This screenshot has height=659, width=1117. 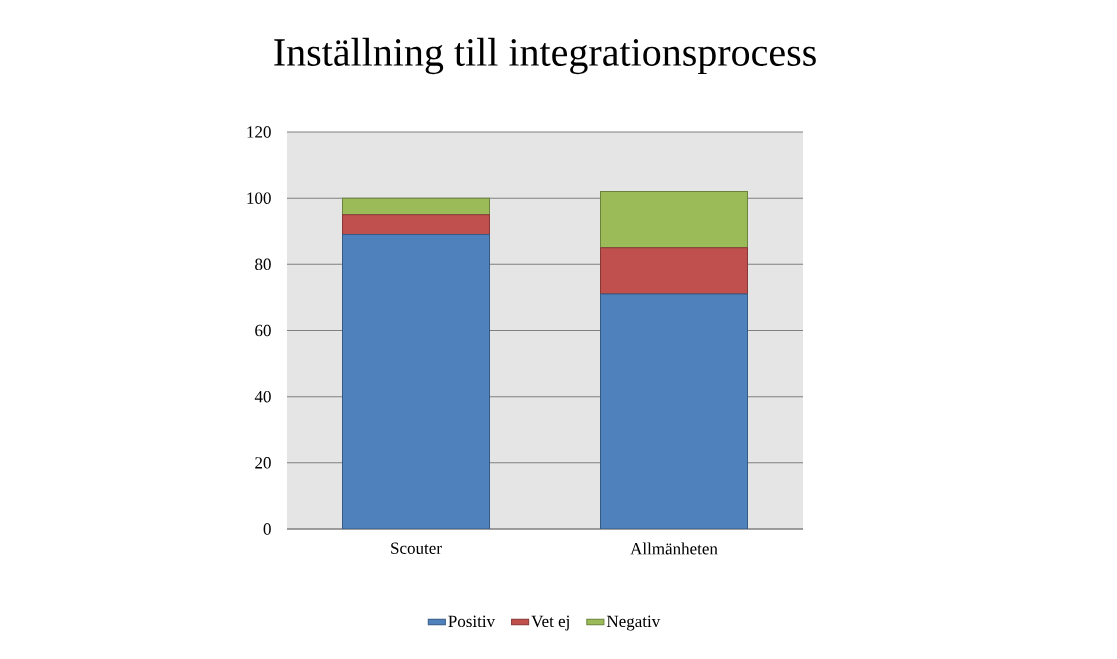 What do you see at coordinates (416, 548) in the screenshot?
I see `x-tick-label: Scouter` at bounding box center [416, 548].